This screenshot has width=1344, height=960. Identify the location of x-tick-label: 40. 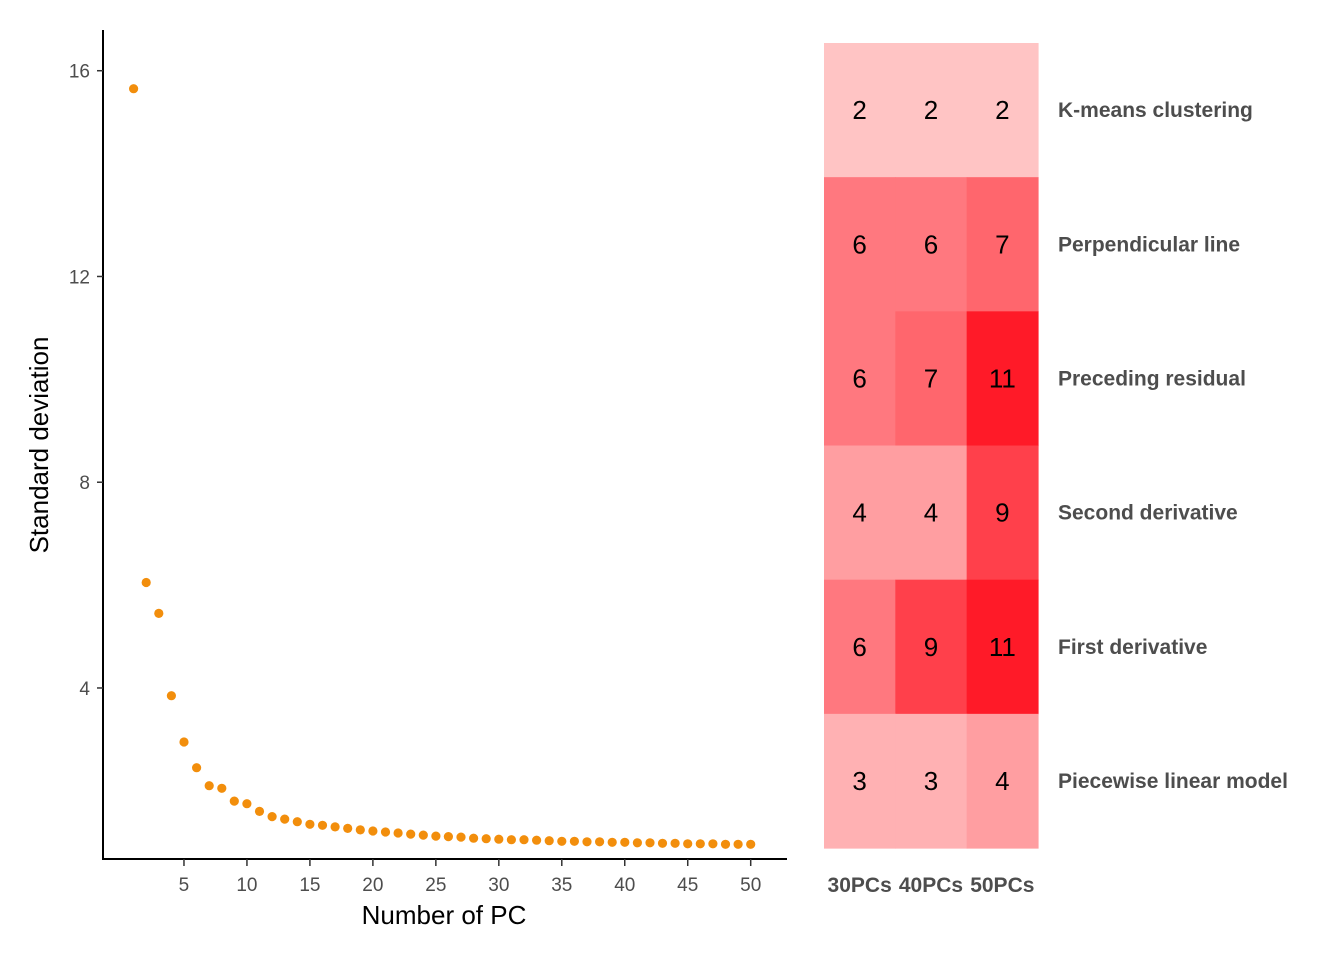
(624, 885).